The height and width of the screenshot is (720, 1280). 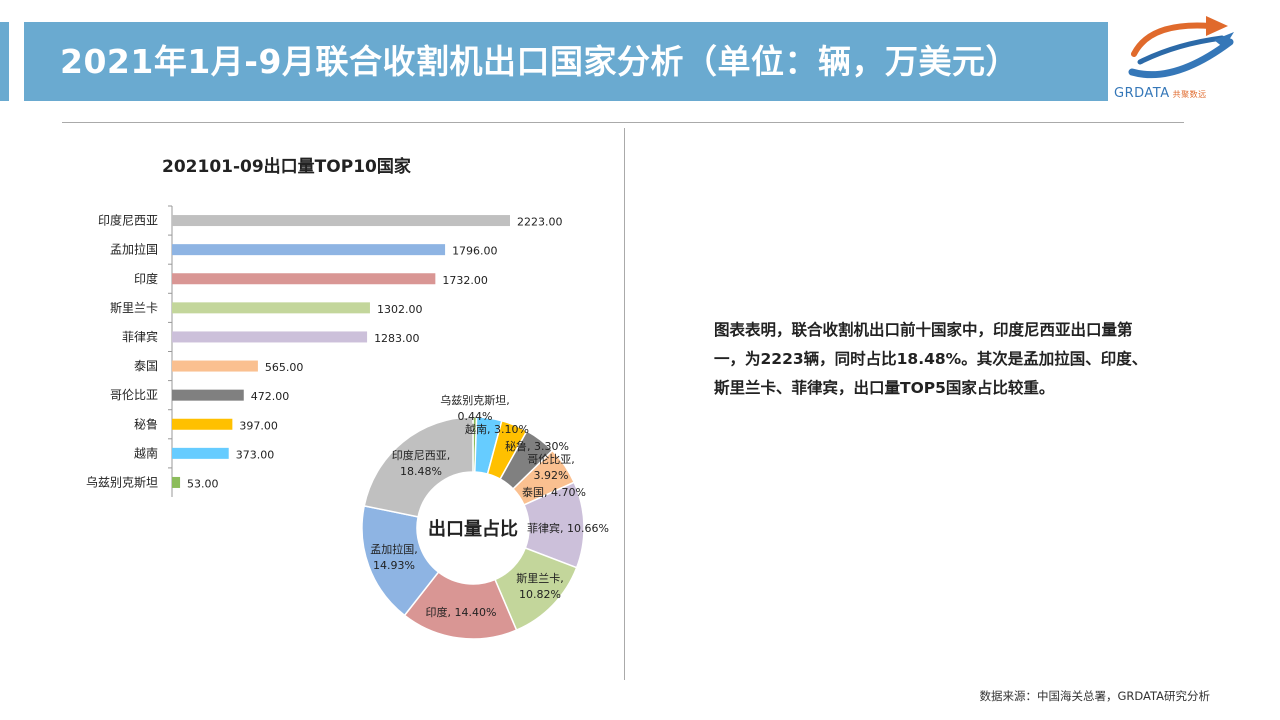 I want to click on pie-slice-label: 泰国, 4.70%, so click(x=554, y=492).